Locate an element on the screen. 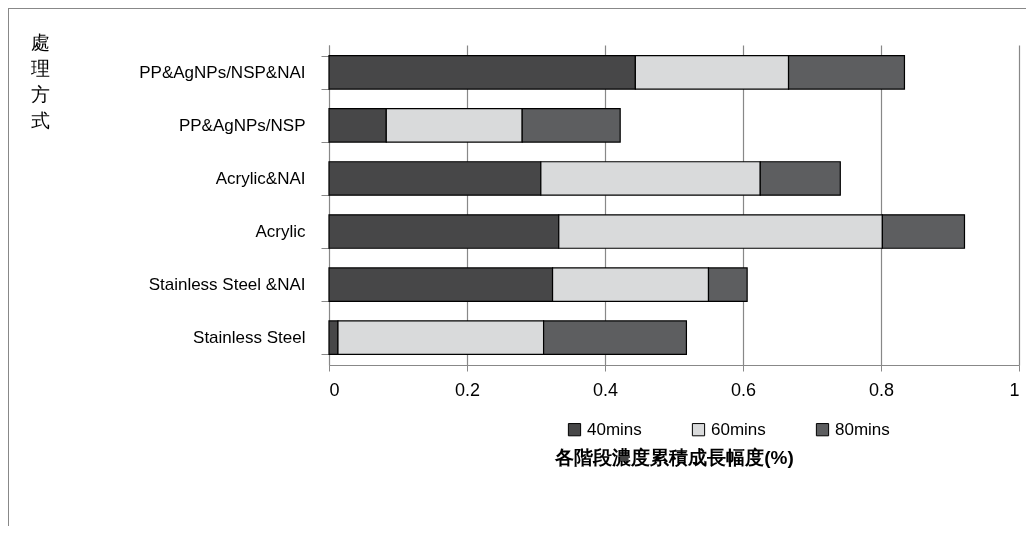 The width and height of the screenshot is (1036, 536). x-axis-title: 各階段濃度累積成長幅度(%) is located at coordinates (674, 457).